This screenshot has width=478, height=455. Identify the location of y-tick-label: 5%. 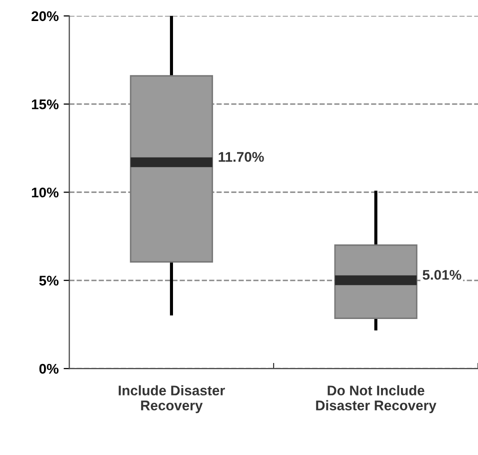
(49, 281).